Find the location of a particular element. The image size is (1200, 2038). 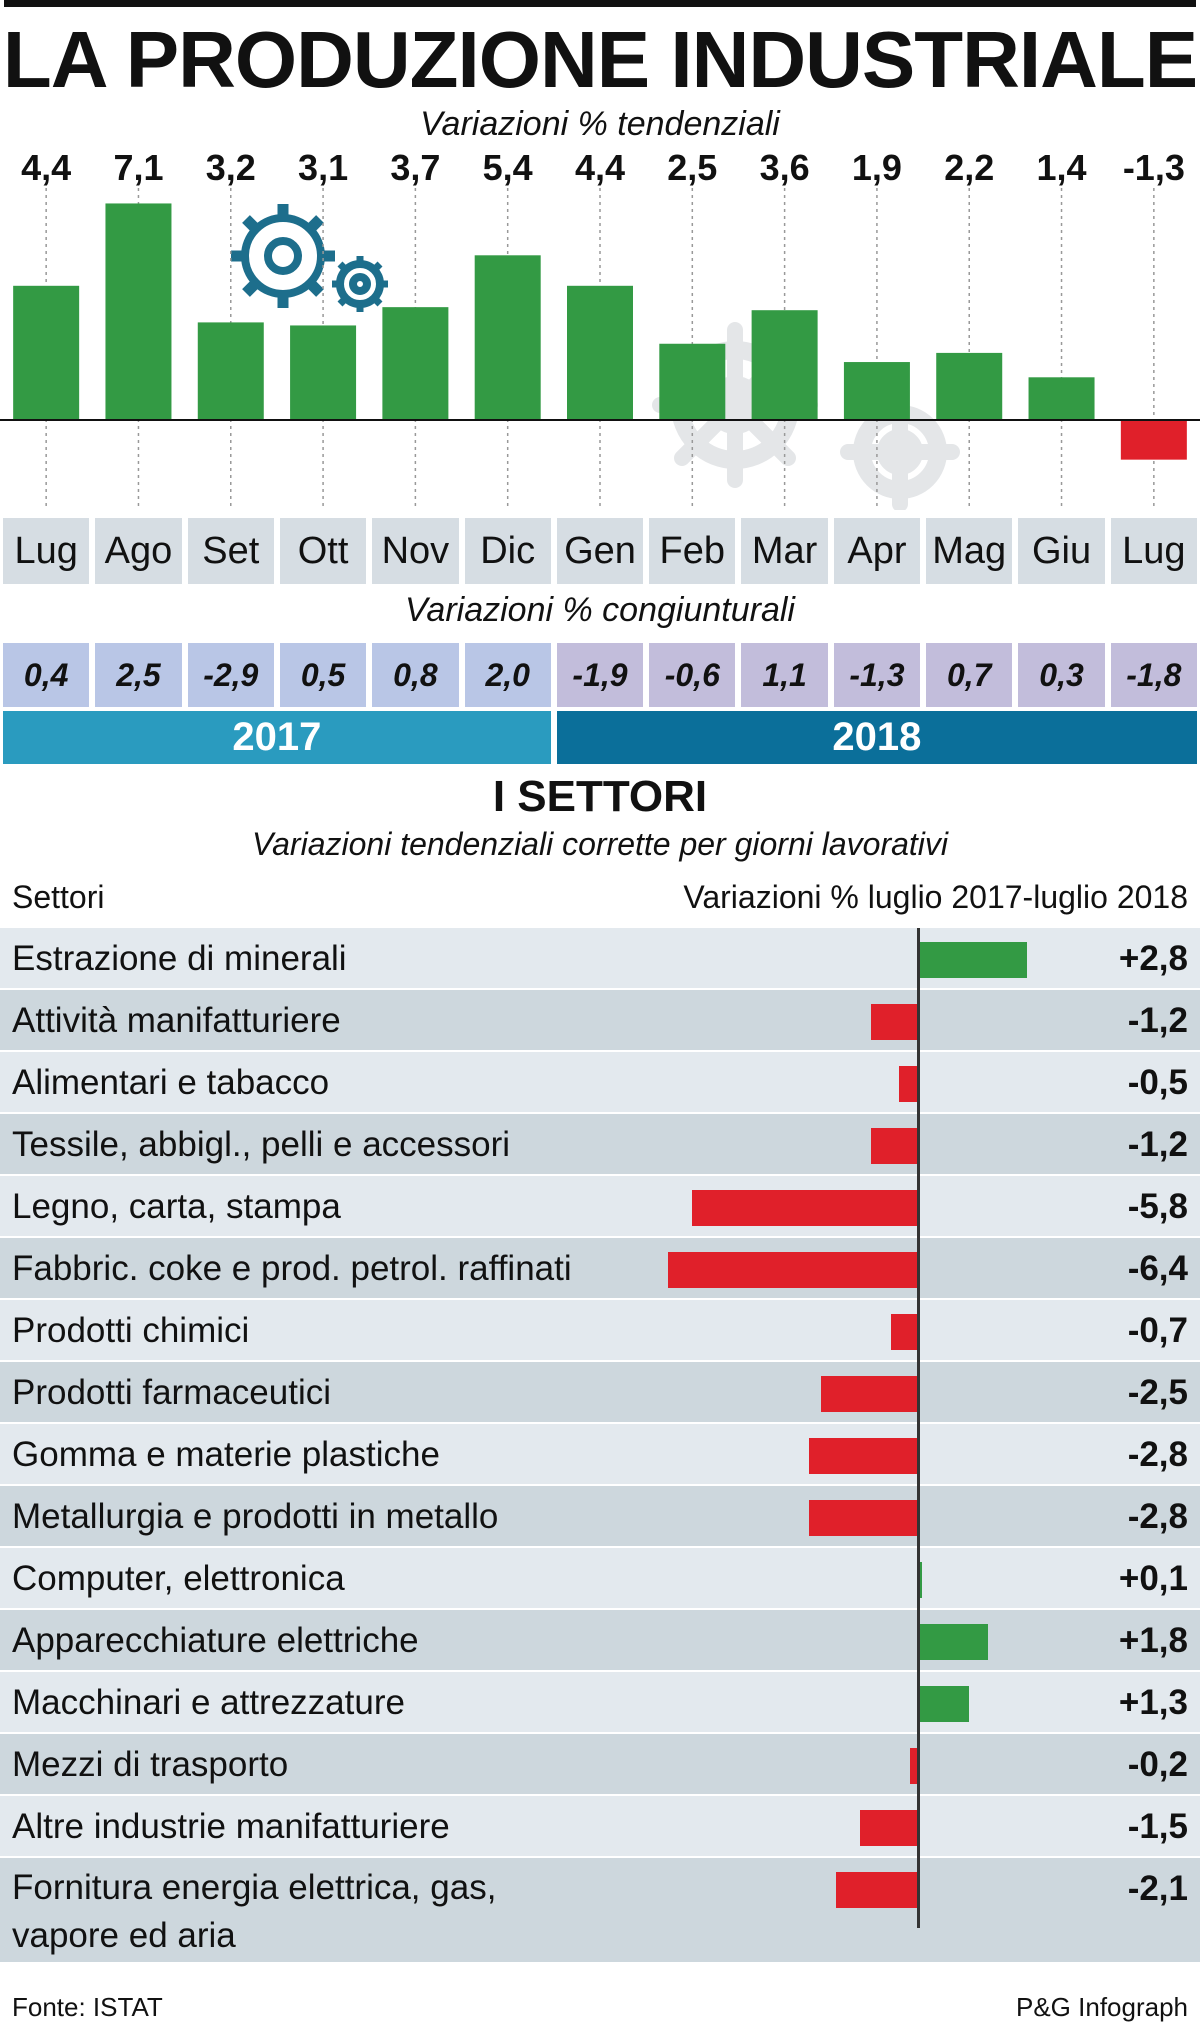

sector-row: Prodotti chimici -0,7 is located at coordinates (600, 1330).